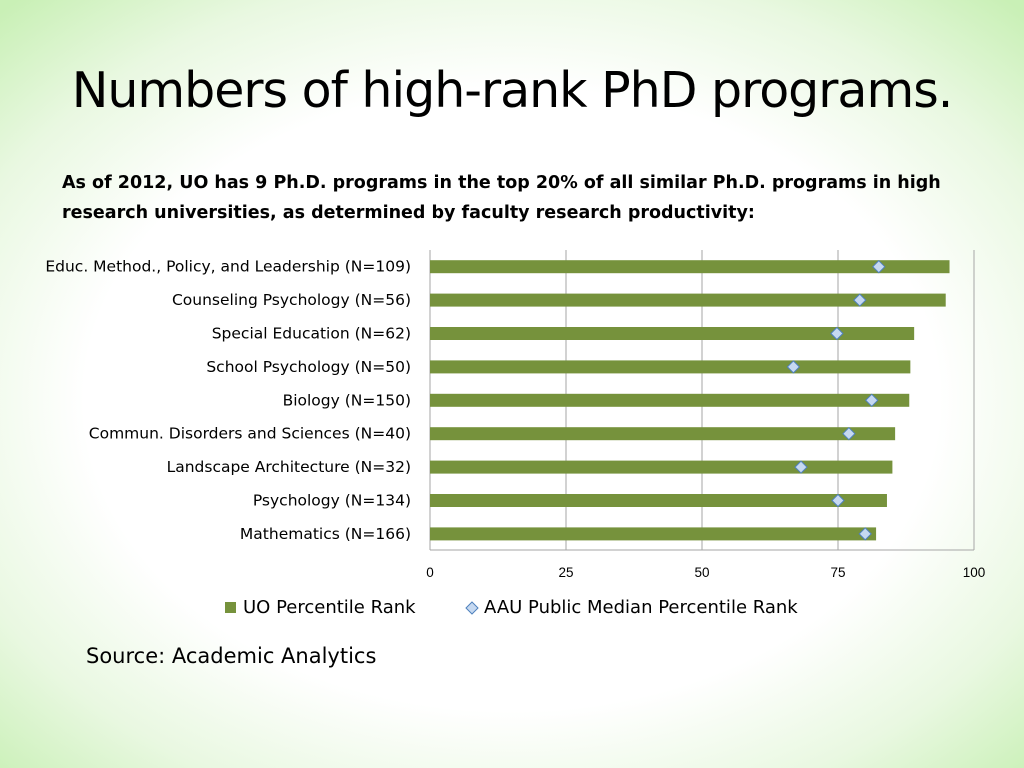 Image resolution: width=1024 pixels, height=768 pixels. I want to click on slide-title: Numbers of high-rank PhD programs., so click(512, 90).